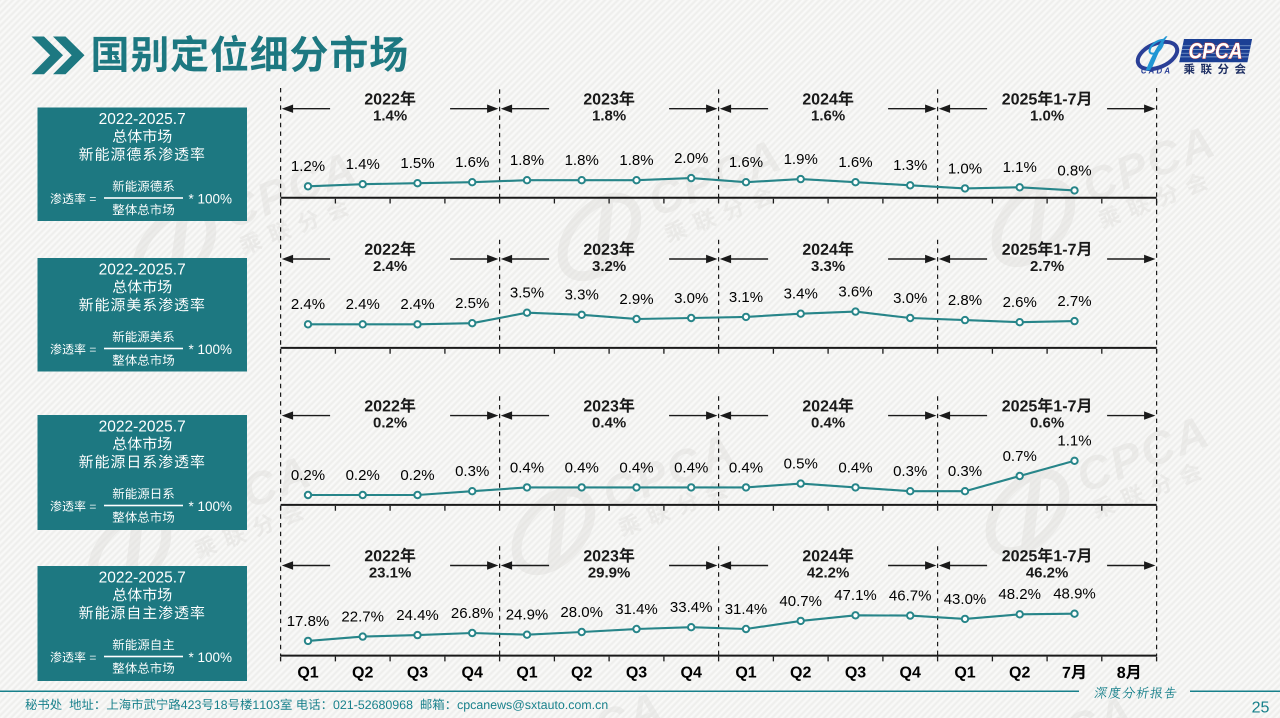 This screenshot has width=1280, height=718. Describe the element at coordinates (855, 292) in the screenshot. I see `svg-text: 3.6%` at that location.